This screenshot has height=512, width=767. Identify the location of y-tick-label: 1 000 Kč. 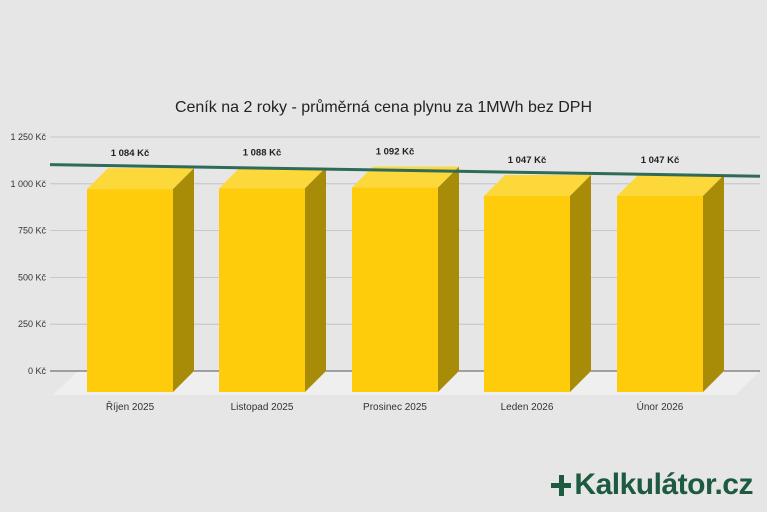
(28, 184).